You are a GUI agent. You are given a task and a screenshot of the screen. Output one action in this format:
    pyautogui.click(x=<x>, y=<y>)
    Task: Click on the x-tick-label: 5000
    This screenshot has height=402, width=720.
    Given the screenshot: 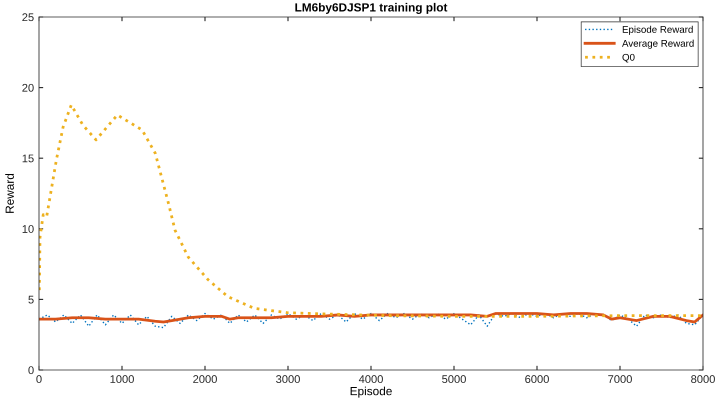 What is the action you would take?
    pyautogui.click(x=454, y=379)
    